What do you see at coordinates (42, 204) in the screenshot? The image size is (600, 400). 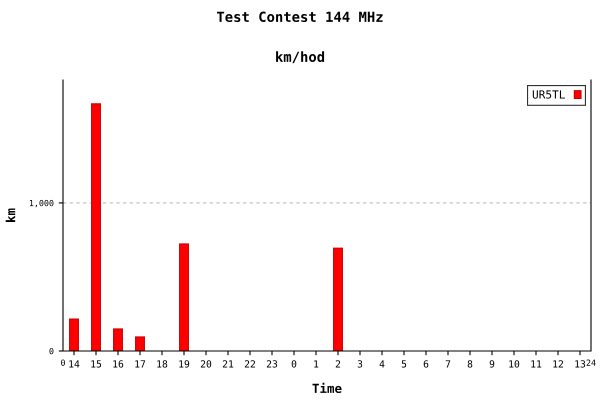 I see `y-tick-label: 1,000` at bounding box center [42, 204].